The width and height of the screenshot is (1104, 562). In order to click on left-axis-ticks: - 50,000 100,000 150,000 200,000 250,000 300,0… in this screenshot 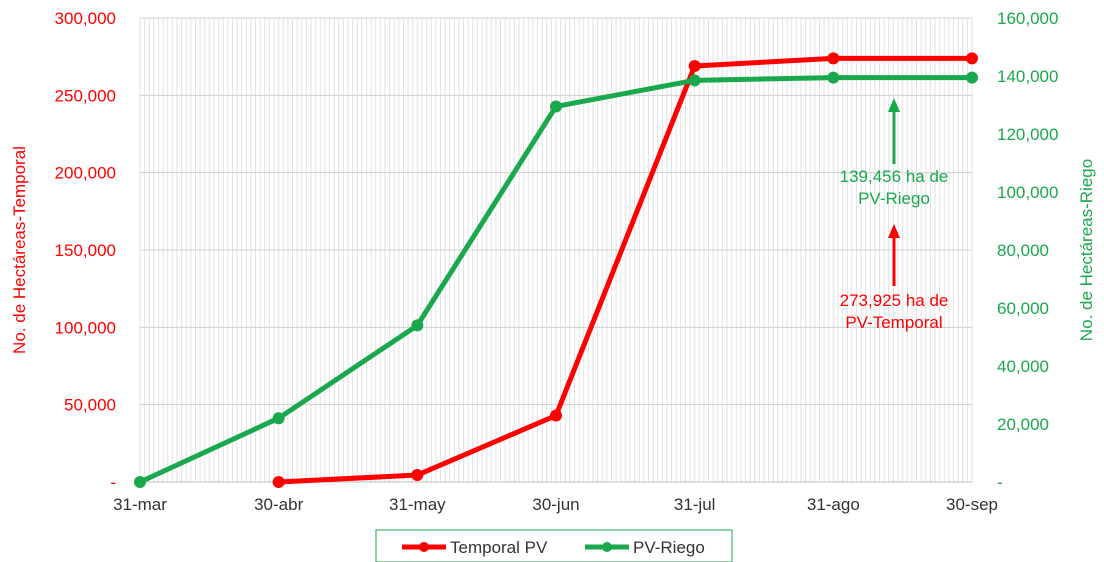, I will do `click(85, 250)`.